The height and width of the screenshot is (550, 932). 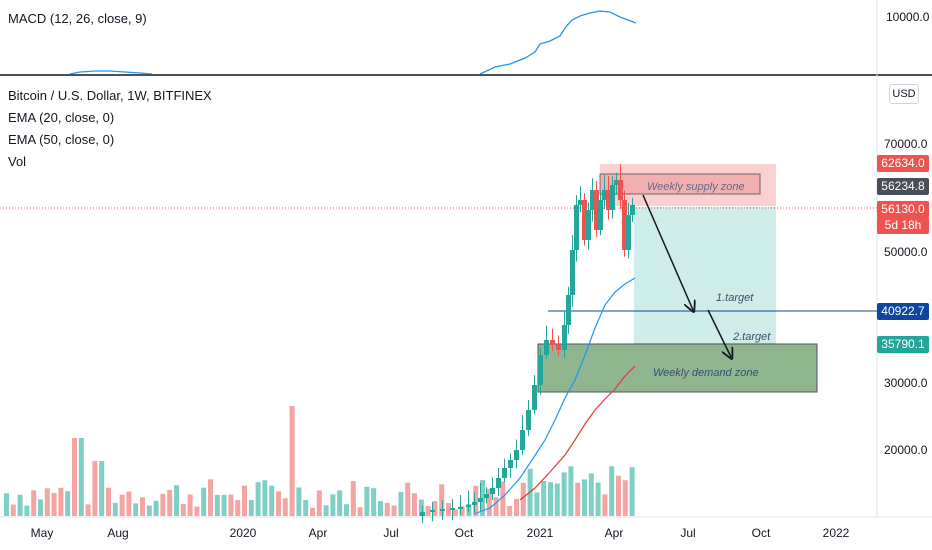 What do you see at coordinates (903, 186) in the screenshot?
I see `cursor-price-tag: 56234.8` at bounding box center [903, 186].